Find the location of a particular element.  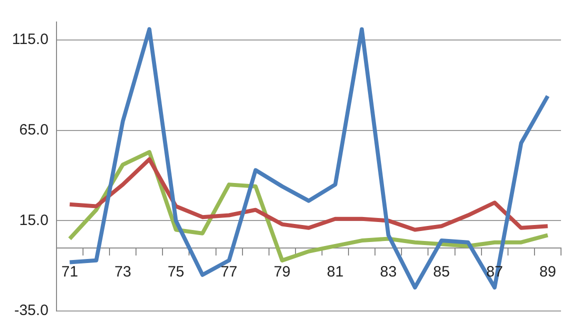

y-tick-label: 65.0 is located at coordinates (33, 130).